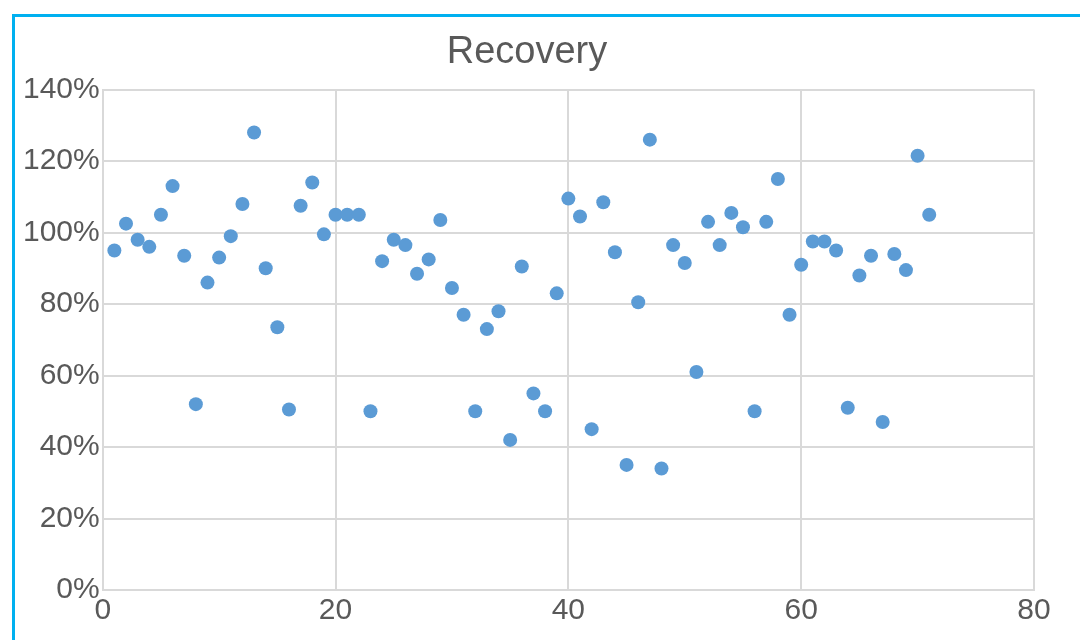  What do you see at coordinates (527, 50) in the screenshot?
I see `chart-title: Recovery` at bounding box center [527, 50].